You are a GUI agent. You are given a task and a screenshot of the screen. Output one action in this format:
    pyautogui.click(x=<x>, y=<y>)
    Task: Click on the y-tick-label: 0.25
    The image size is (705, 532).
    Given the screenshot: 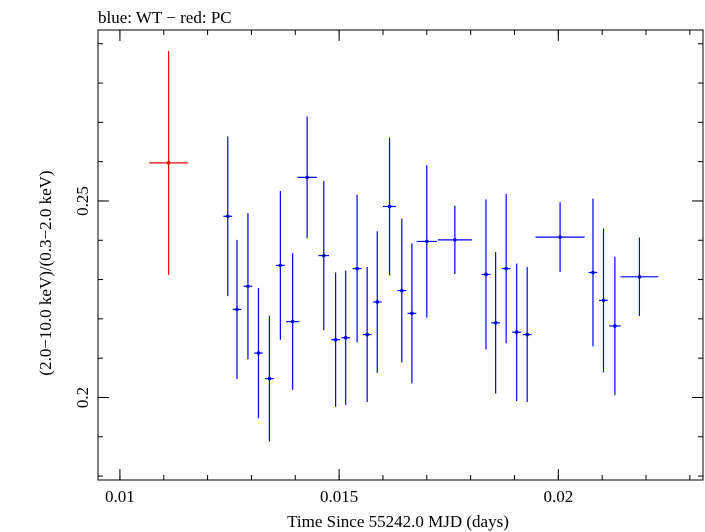 What is the action you would take?
    pyautogui.click(x=82, y=201)
    